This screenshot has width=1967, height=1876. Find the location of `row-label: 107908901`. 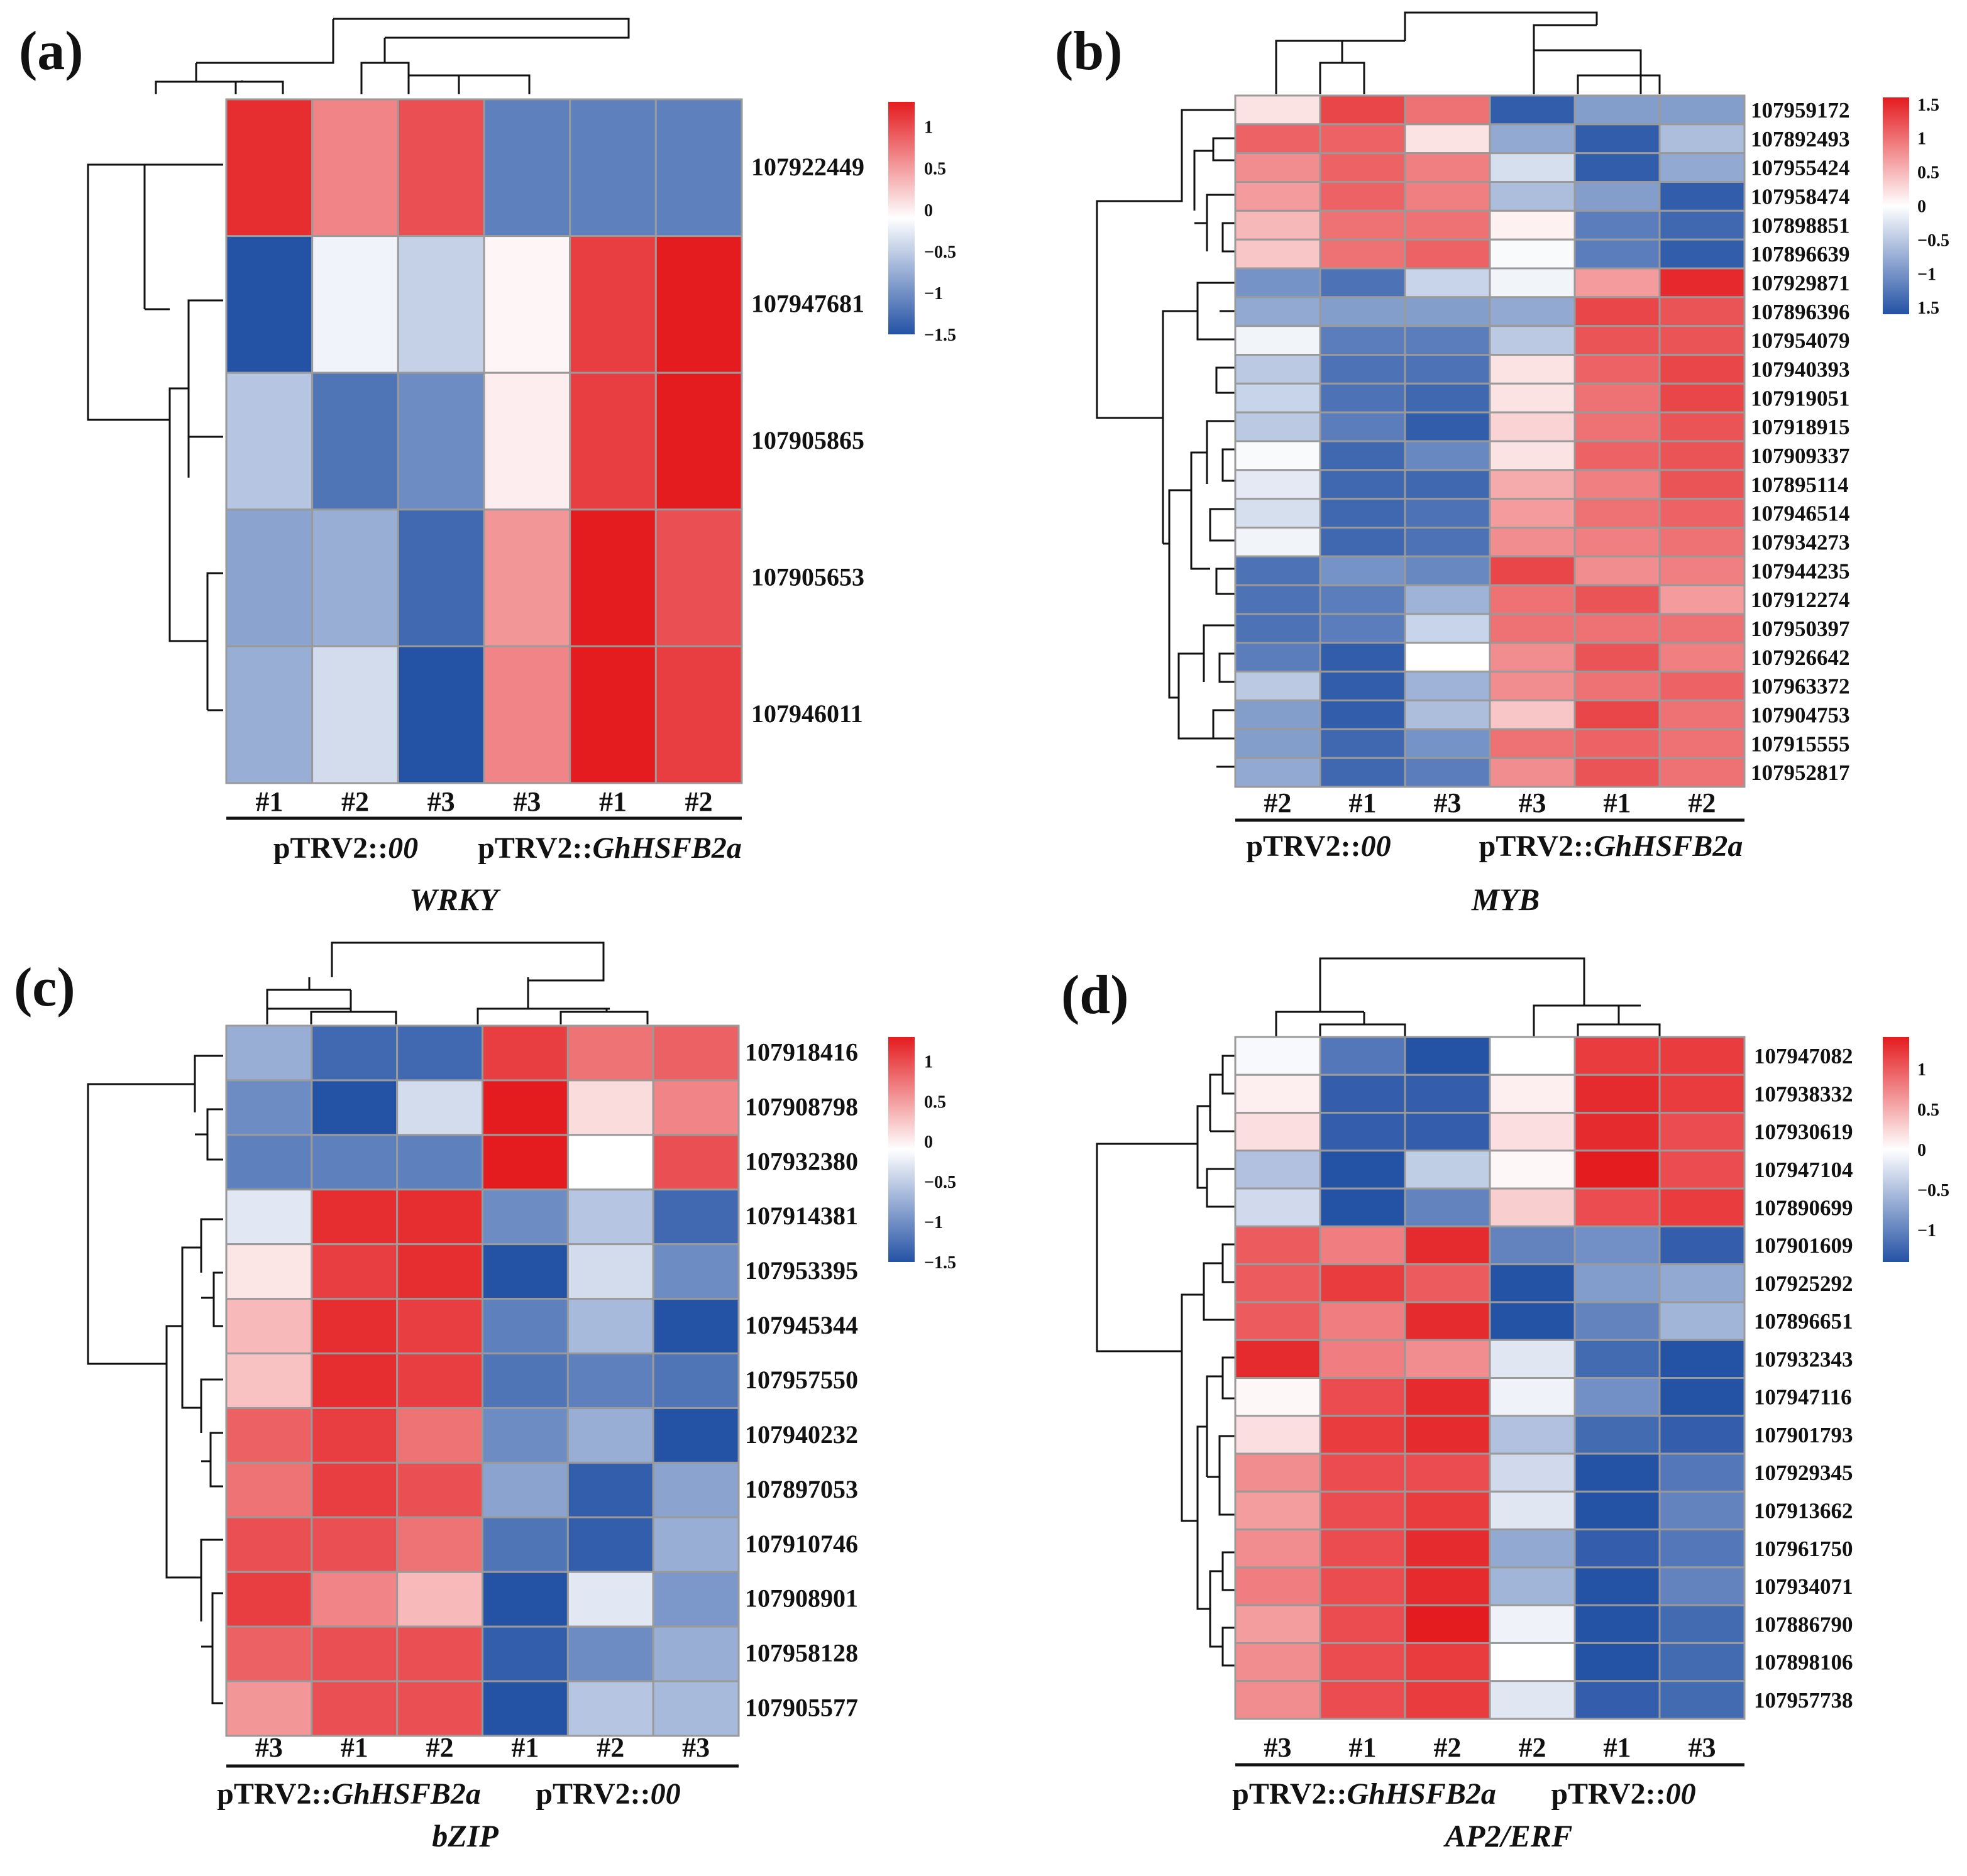

row-label: 107908901 is located at coordinates (802, 1598).